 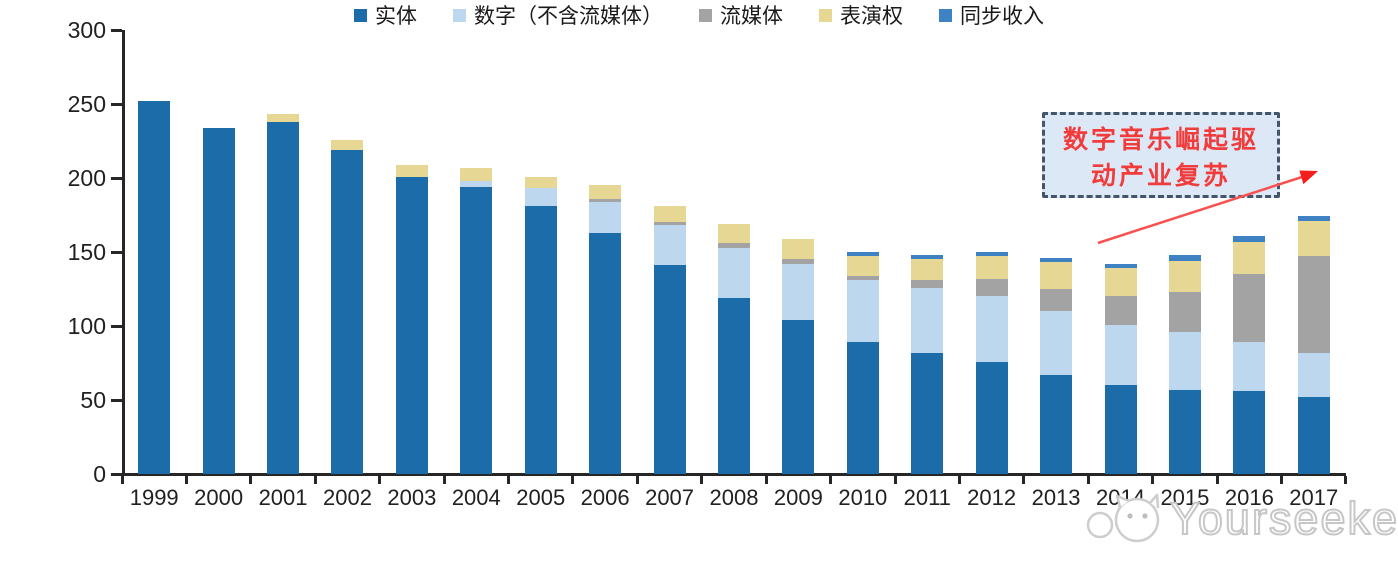 I want to click on bar-segment-2009-s1, so click(x=798, y=292).